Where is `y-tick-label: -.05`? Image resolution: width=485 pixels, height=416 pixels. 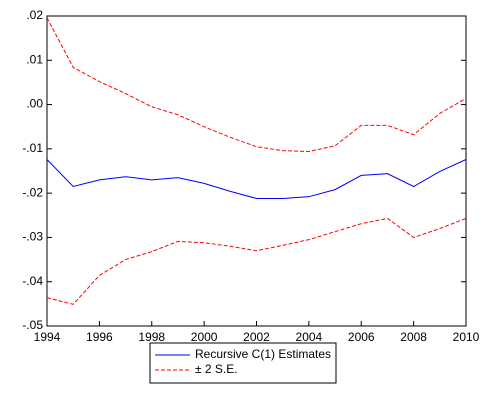
y-tick-label: -.05 is located at coordinates (32, 325).